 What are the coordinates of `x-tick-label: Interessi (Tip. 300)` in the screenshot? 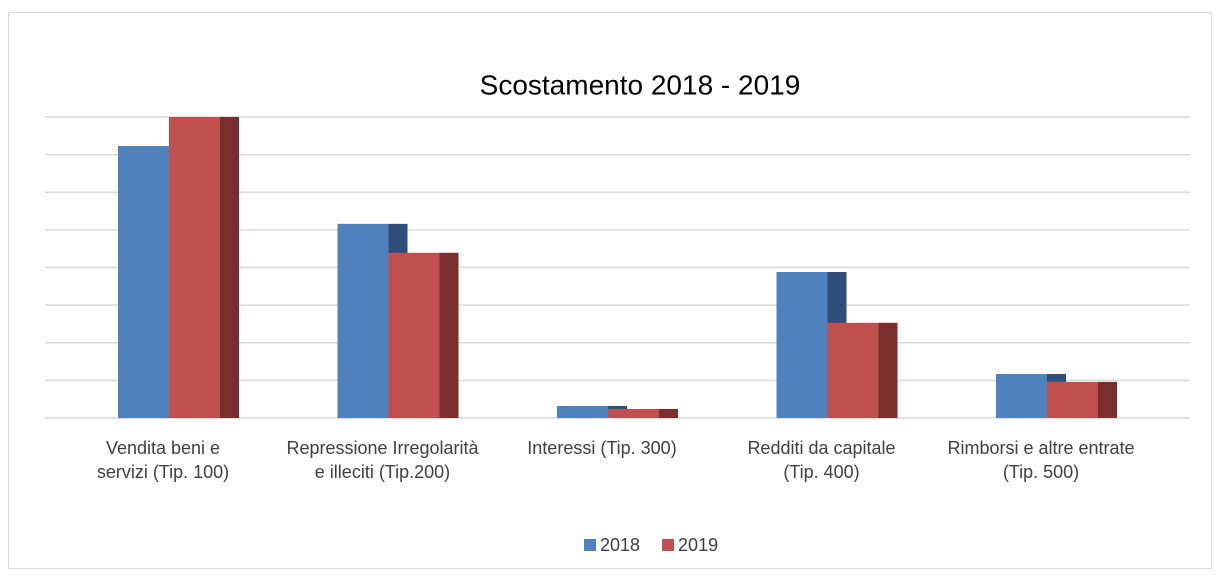 It's located at (602, 448).